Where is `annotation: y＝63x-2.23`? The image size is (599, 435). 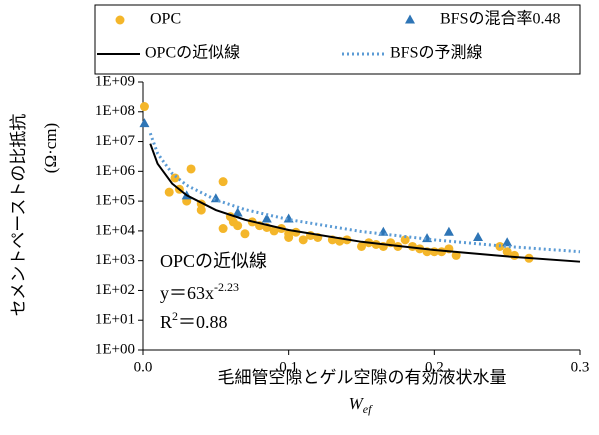
annotation: y＝63x-2.23 is located at coordinates (199, 291).